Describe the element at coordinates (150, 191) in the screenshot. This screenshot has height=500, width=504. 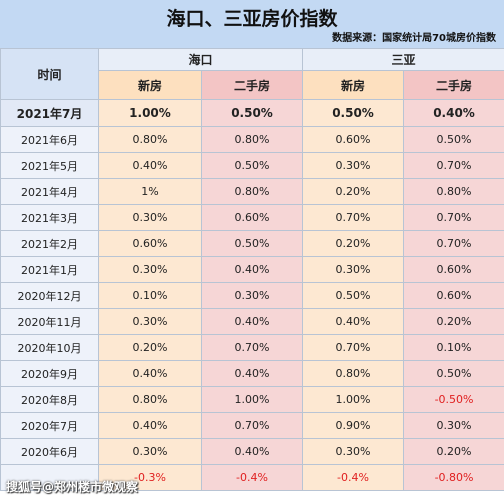
I see `haikou-new-cell: 1%` at that location.